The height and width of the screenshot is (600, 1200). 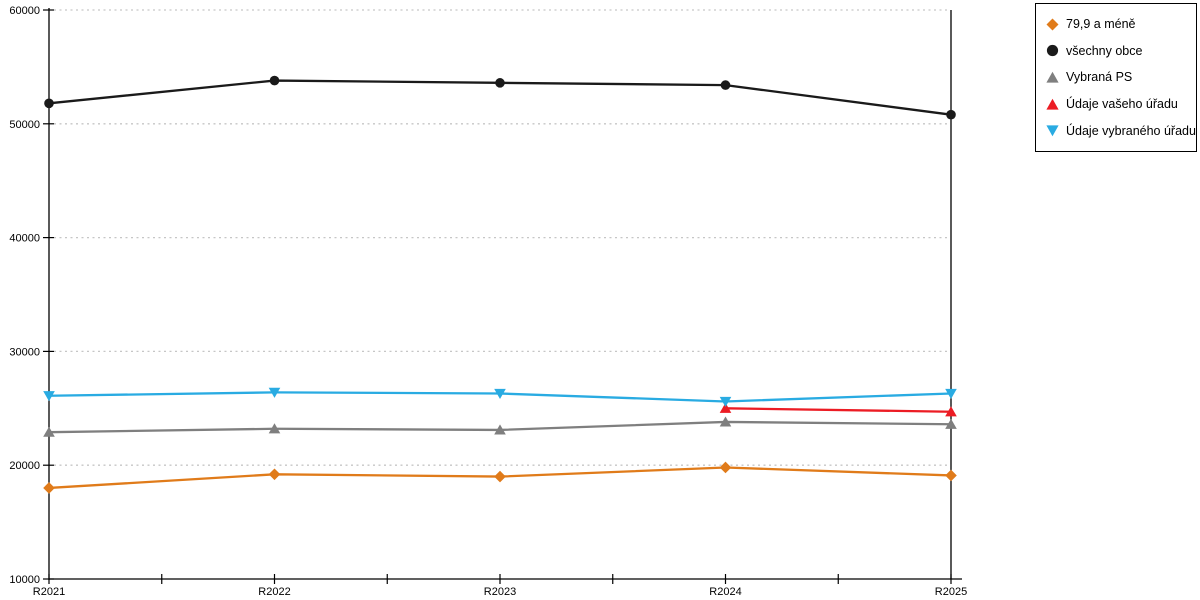 I want to click on legend-item: Vybraná PS, so click(x=1119, y=77).